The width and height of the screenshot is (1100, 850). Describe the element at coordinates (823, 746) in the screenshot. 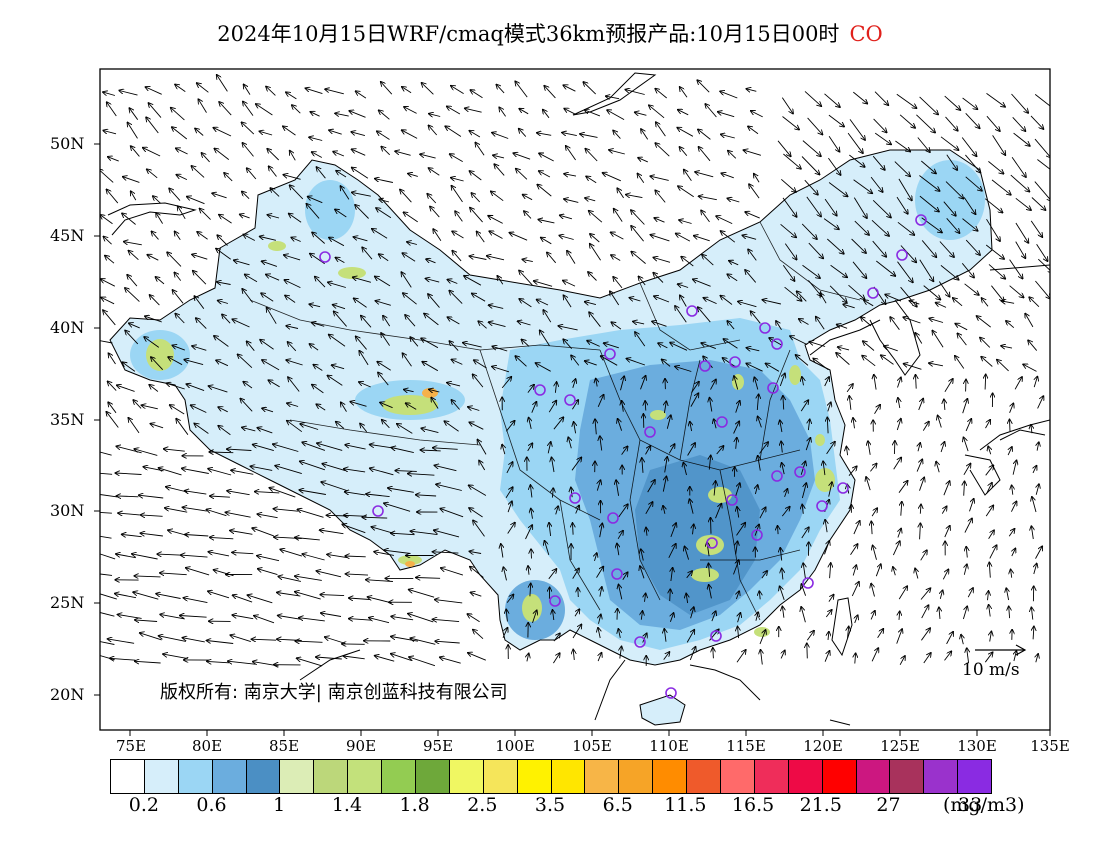

I see `lon-label-120e: 120E` at that location.